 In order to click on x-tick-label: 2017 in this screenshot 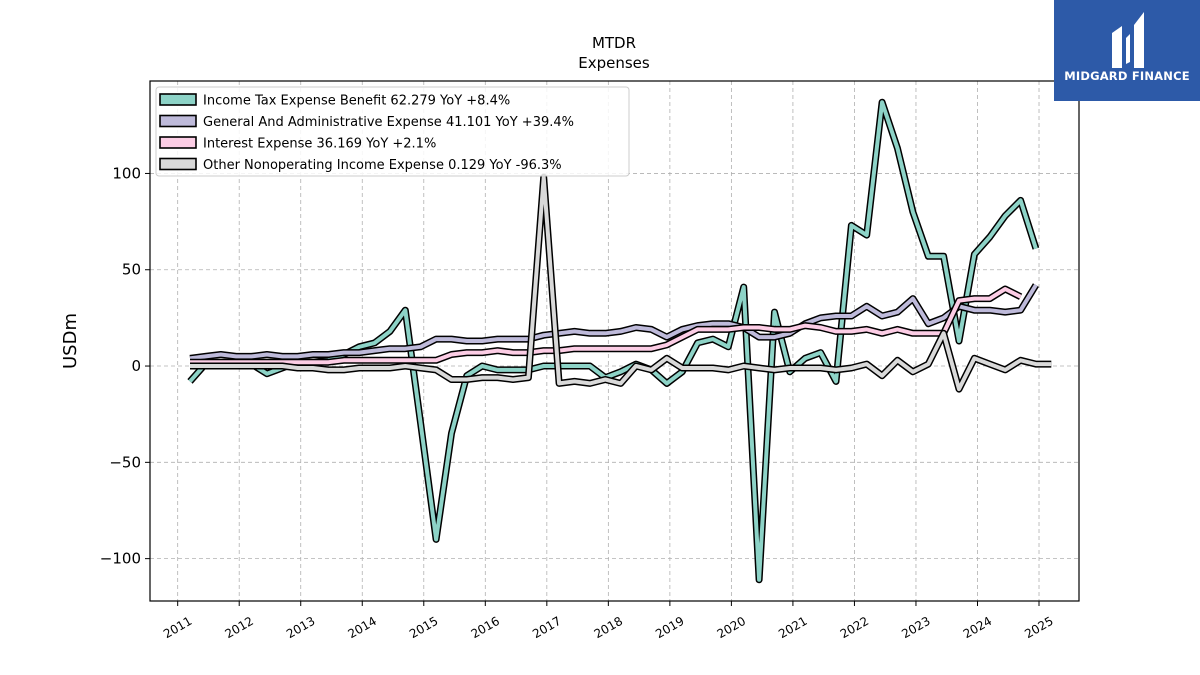, I will do `click(546, 627)`.